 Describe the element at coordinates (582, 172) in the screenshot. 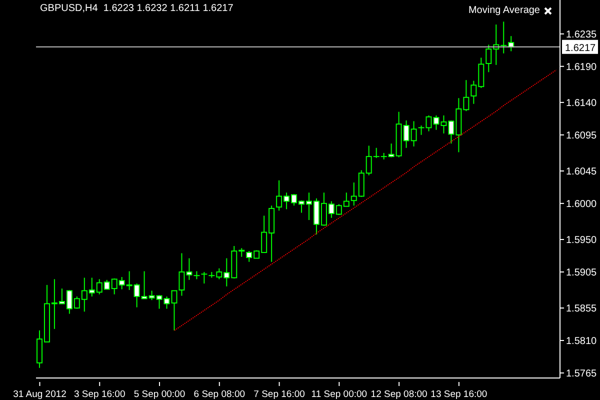

I see `y-tick-label: 1.6045` at that location.